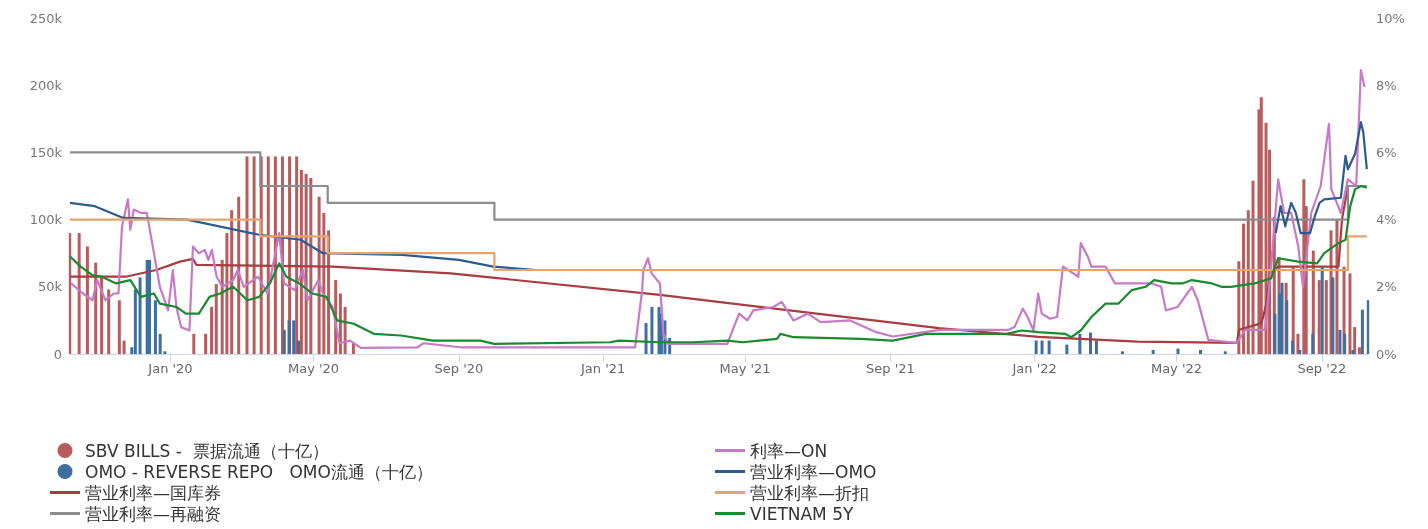 Image resolution: width=1428 pixels, height=529 pixels. What do you see at coordinates (46, 18) in the screenshot?
I see `y-tick-label: 250k` at bounding box center [46, 18].